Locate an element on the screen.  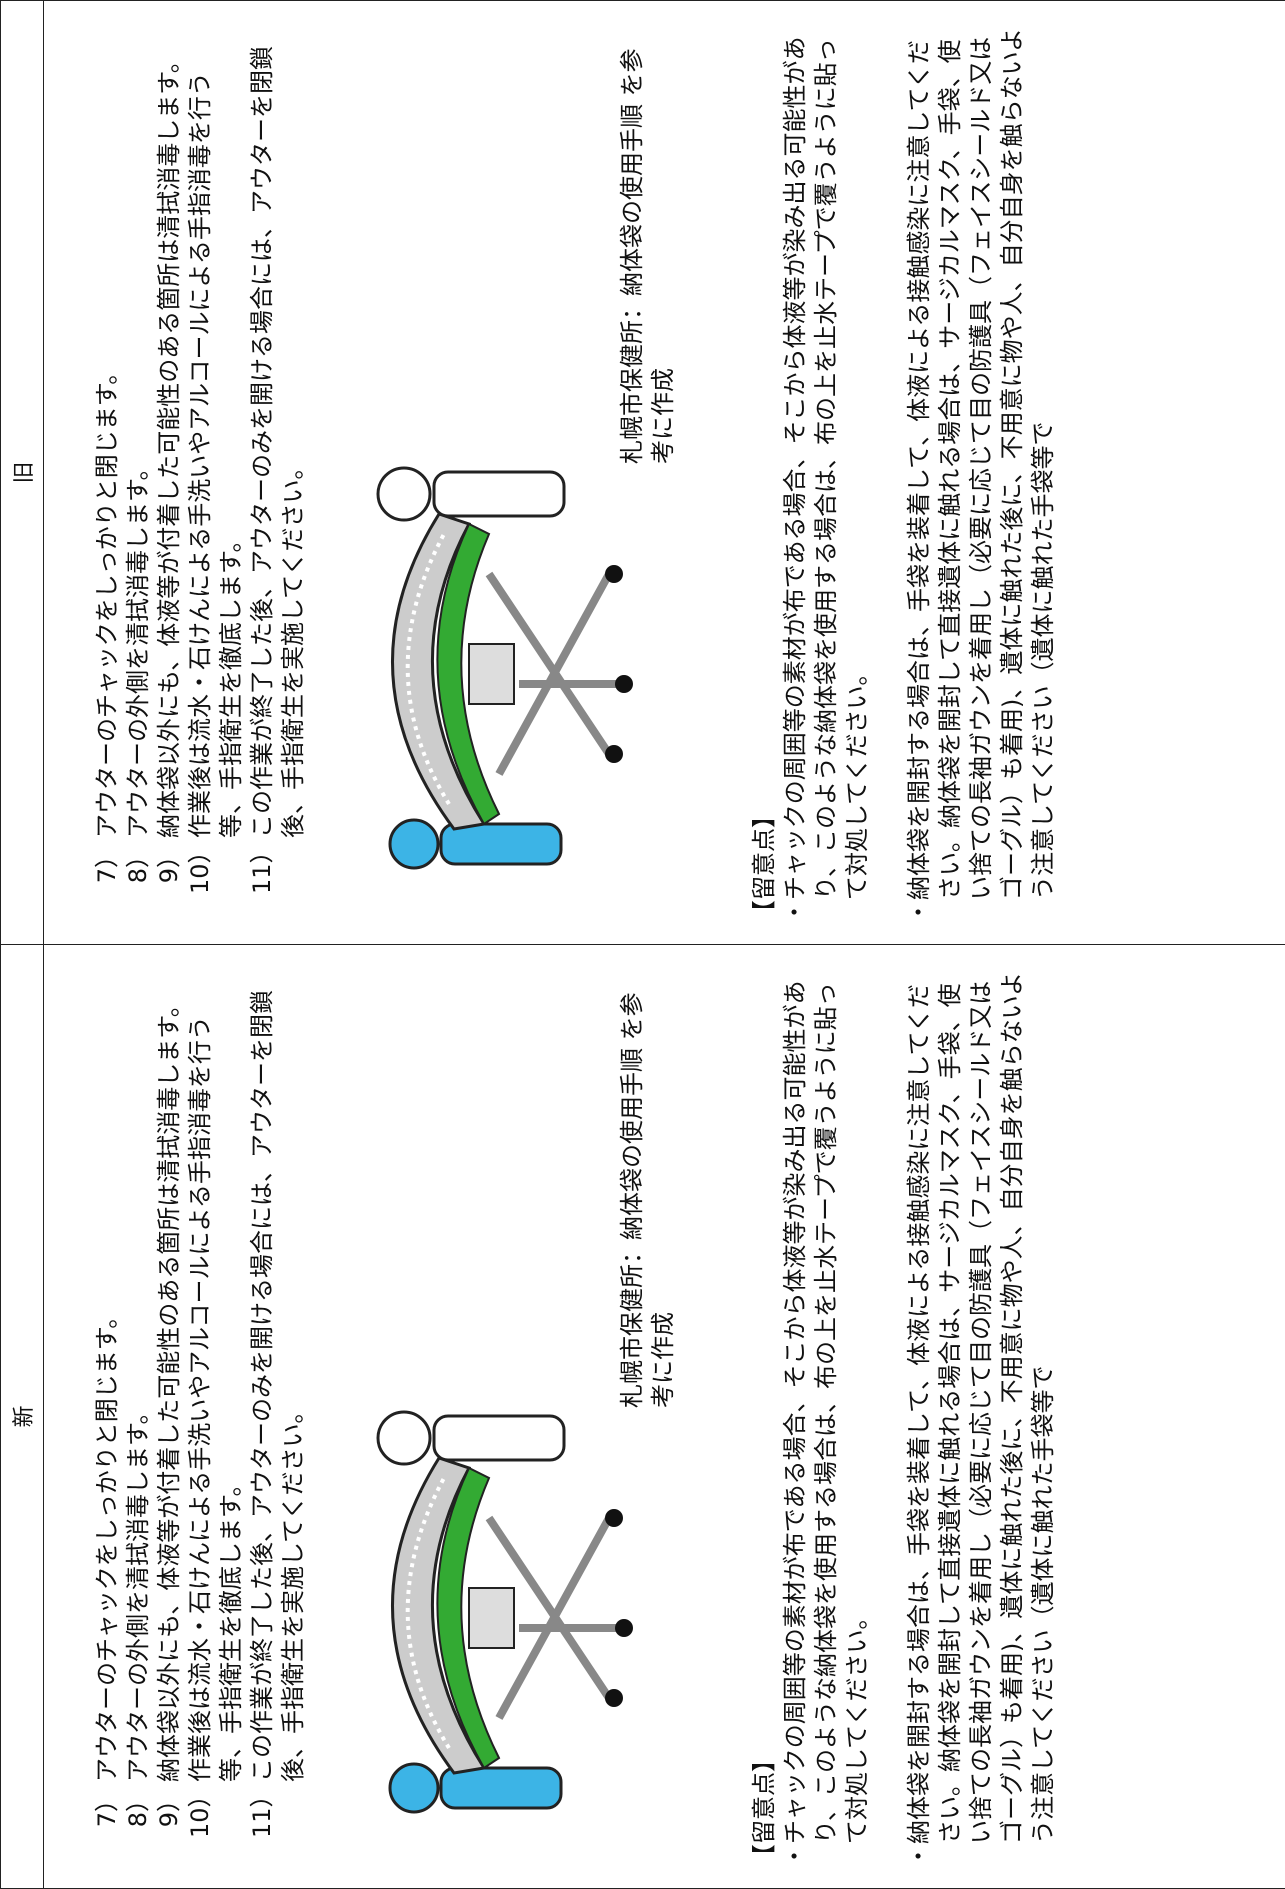
header: 新 is located at coordinates (22, 1416).